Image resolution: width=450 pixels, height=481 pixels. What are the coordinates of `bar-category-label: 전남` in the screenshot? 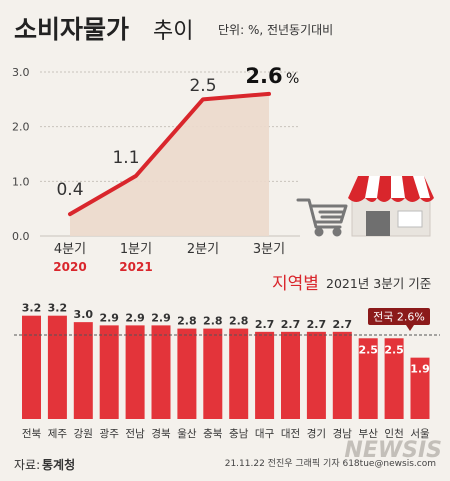 It's located at (135, 434).